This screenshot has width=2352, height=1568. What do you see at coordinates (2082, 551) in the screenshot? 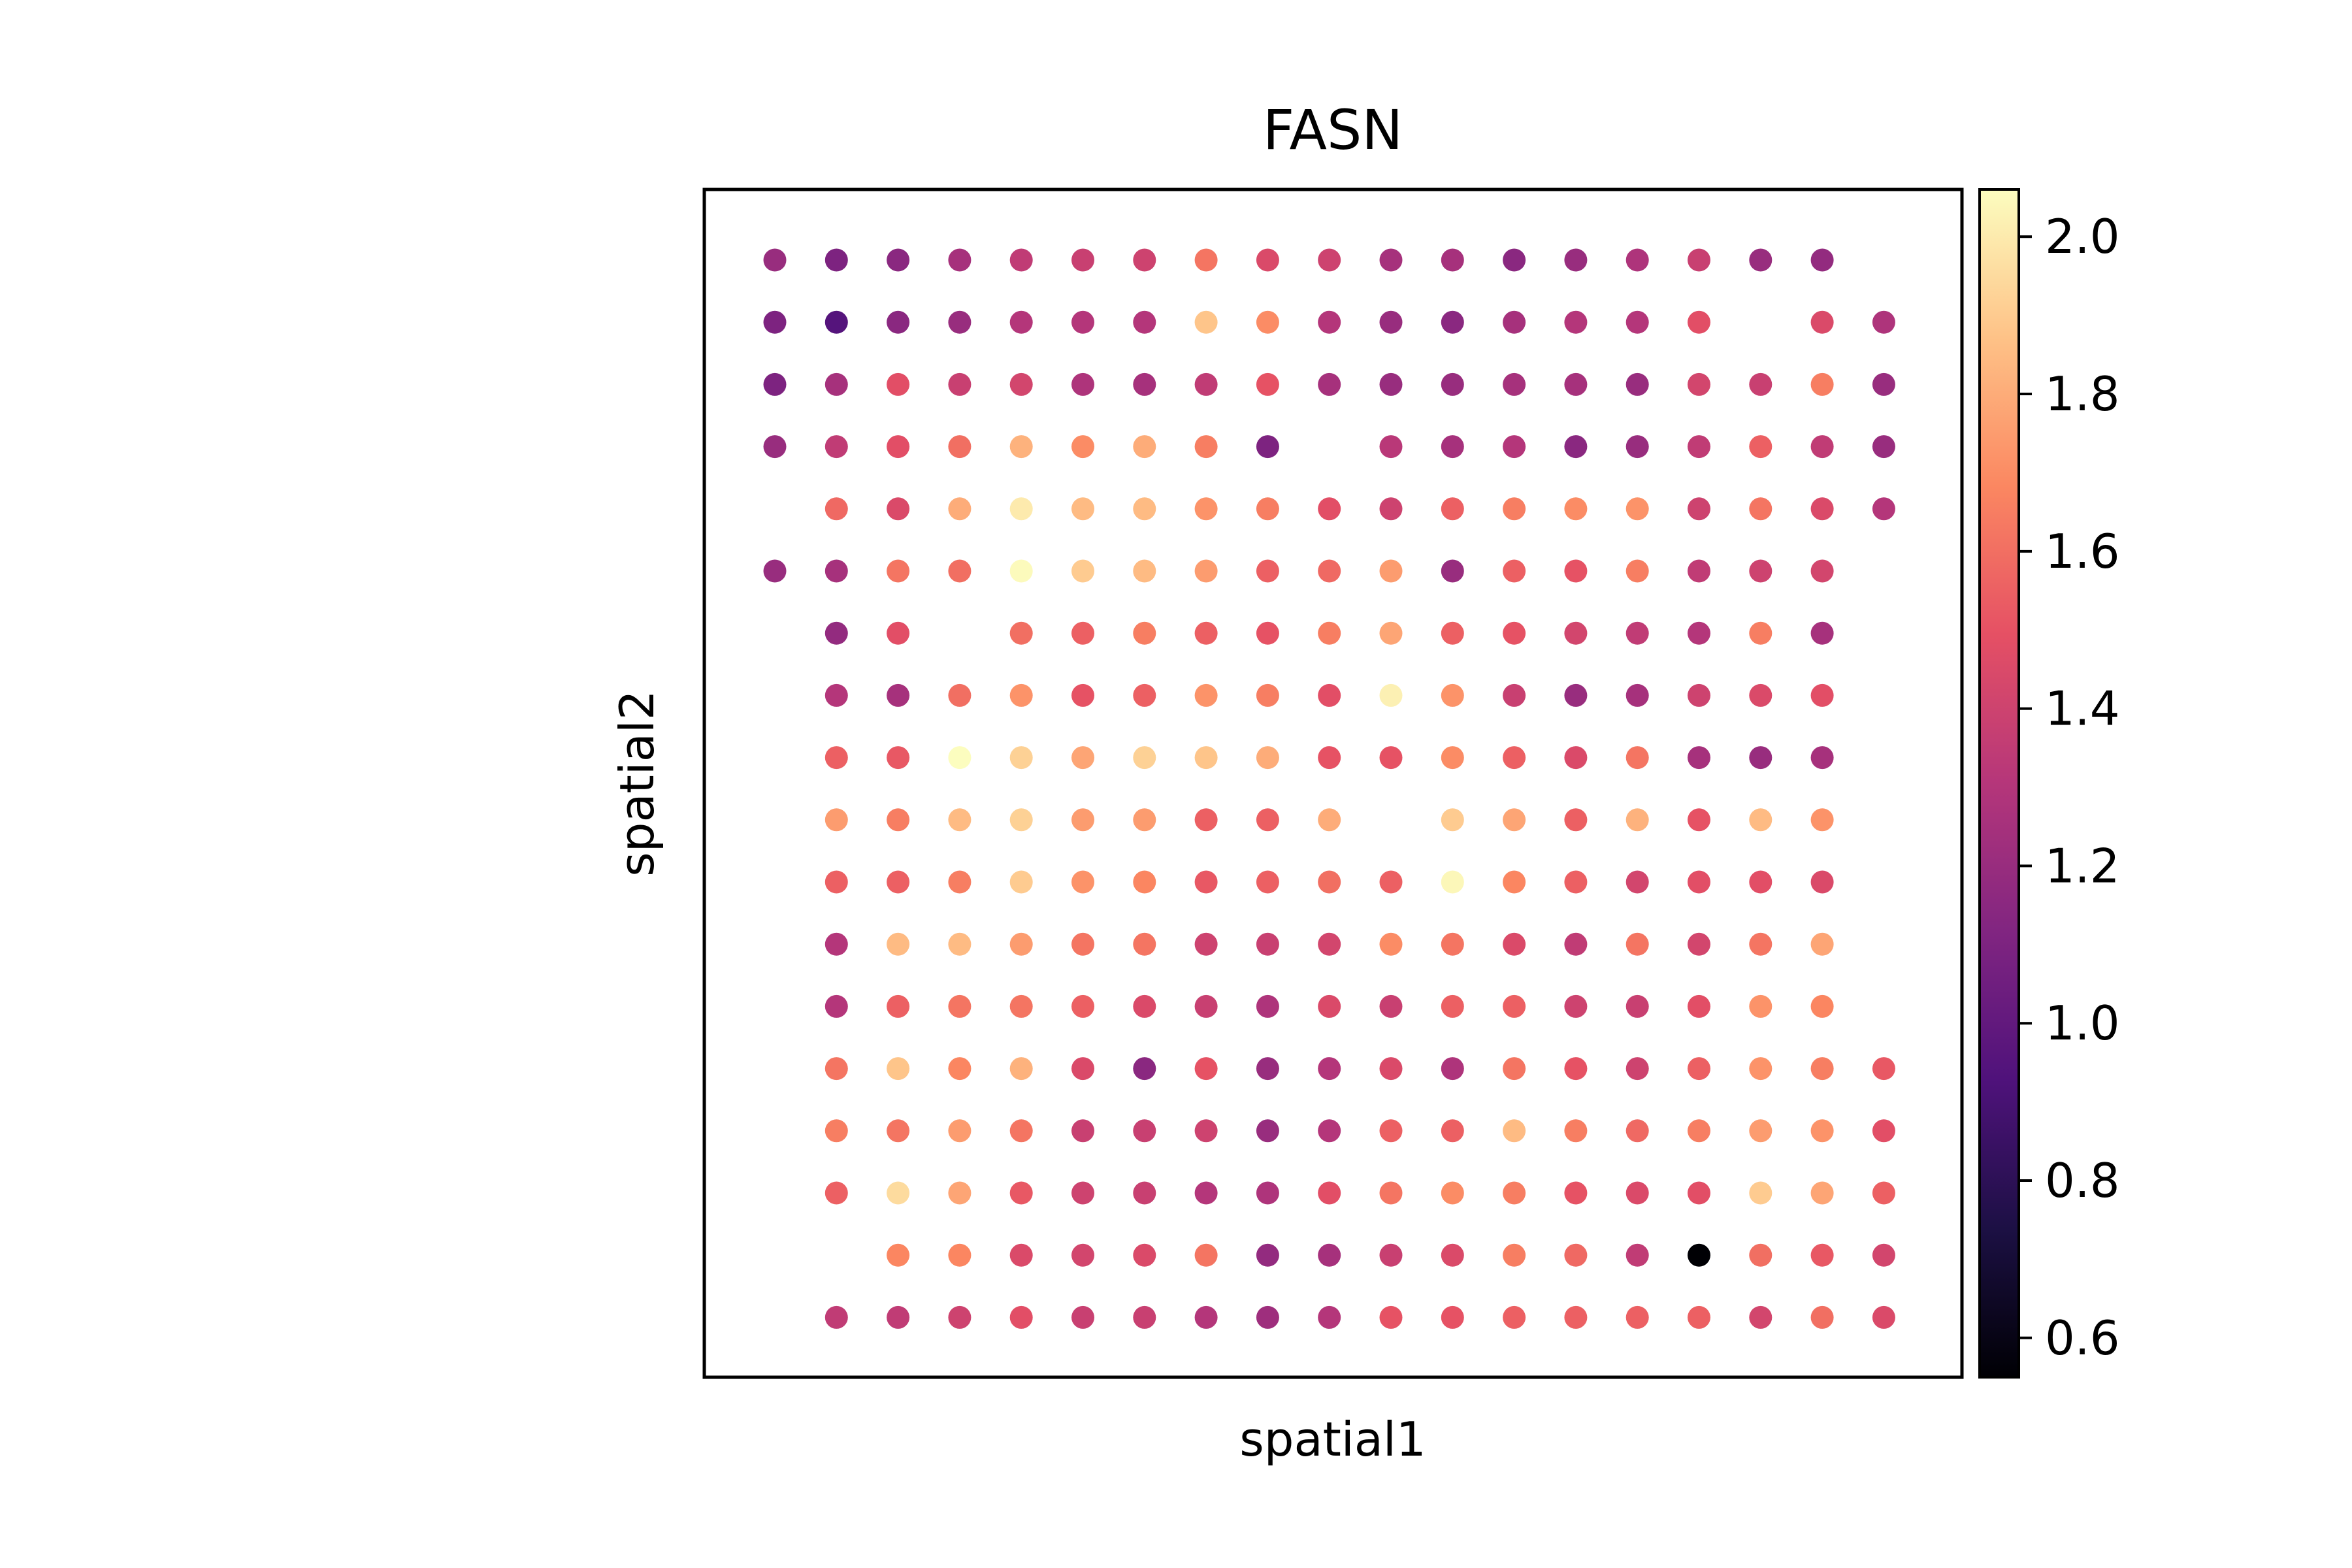
I see `colorbar-tick-label: 1.6` at bounding box center [2082, 551].